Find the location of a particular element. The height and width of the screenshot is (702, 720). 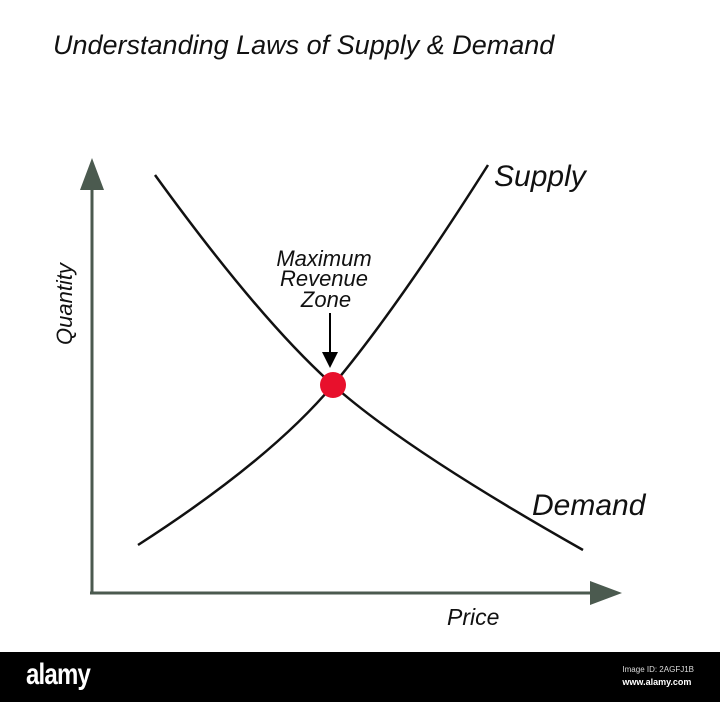

watermark-footer: alamy Image ID: 2AGFJ1B www.alamy.com is located at coordinates (360, 677).